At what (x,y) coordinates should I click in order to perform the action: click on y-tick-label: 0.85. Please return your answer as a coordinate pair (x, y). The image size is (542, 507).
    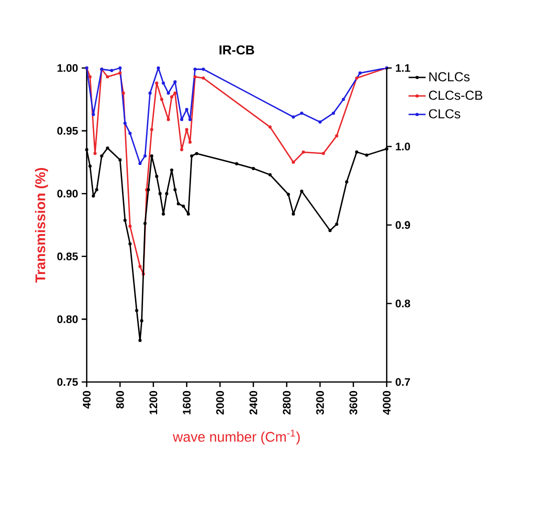
    Looking at the image, I should click on (67, 256).